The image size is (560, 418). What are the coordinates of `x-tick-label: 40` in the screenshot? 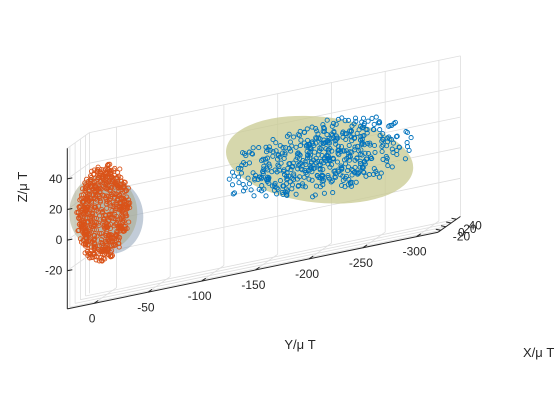 It's located at (476, 225).